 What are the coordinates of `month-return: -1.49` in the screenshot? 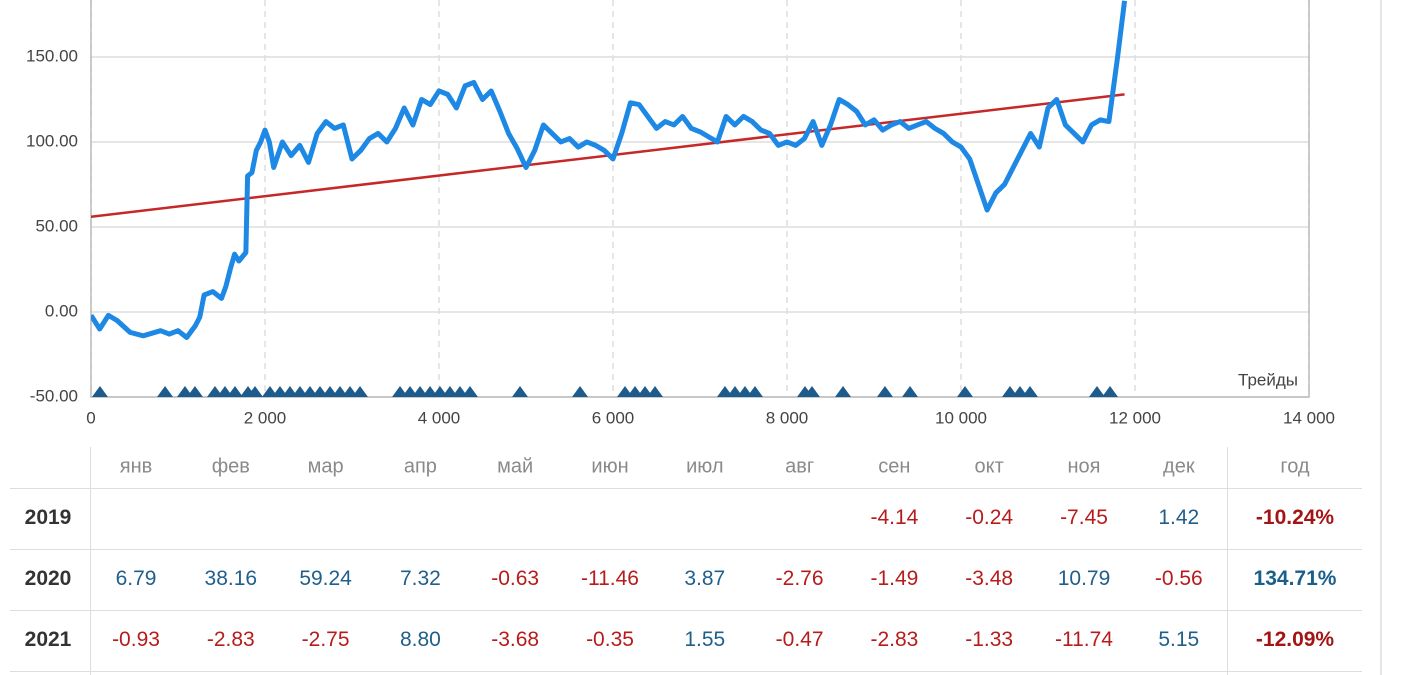 It's located at (894, 578).